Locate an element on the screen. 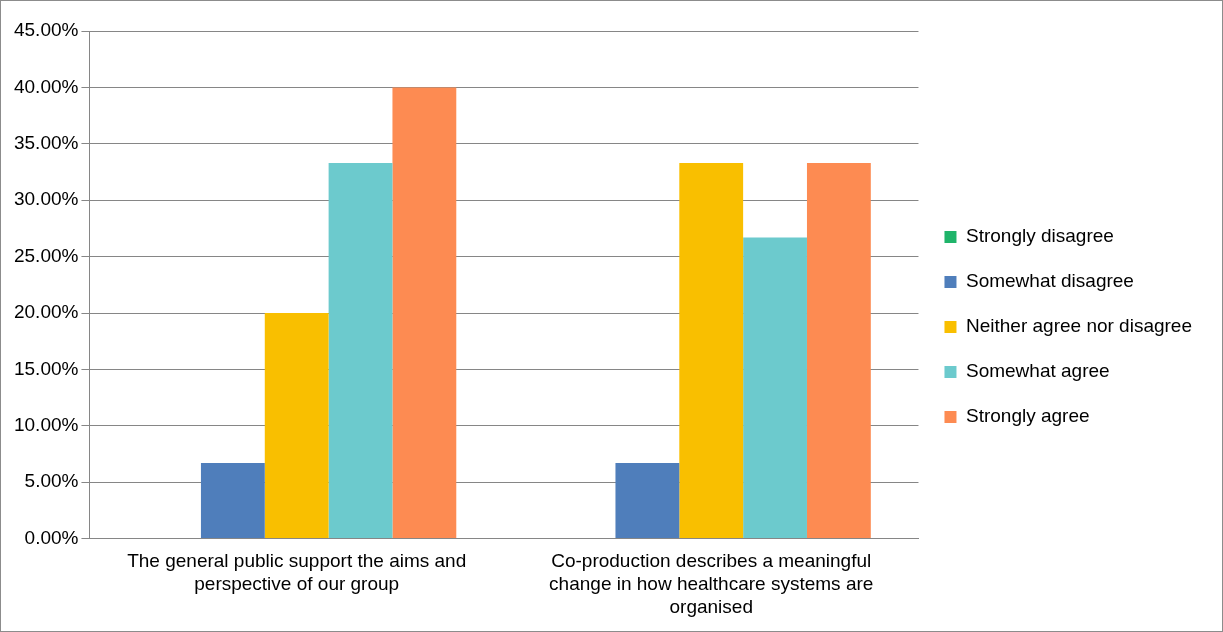  y-tick-label: 15.00% is located at coordinates (46, 368).